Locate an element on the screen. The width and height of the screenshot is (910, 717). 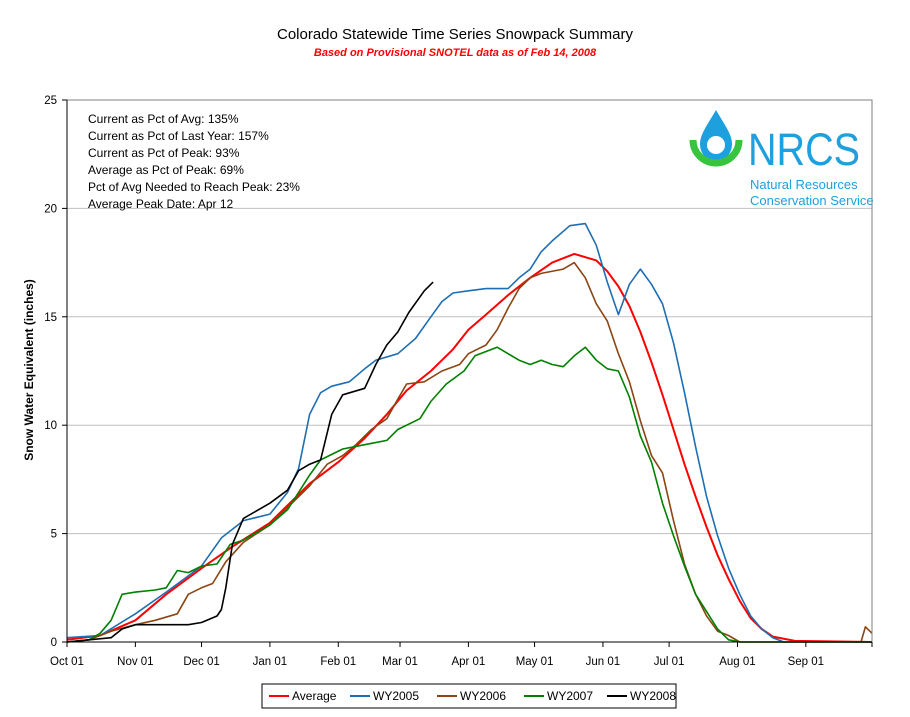
x-tick-label: Jan 01 is located at coordinates (270, 662).